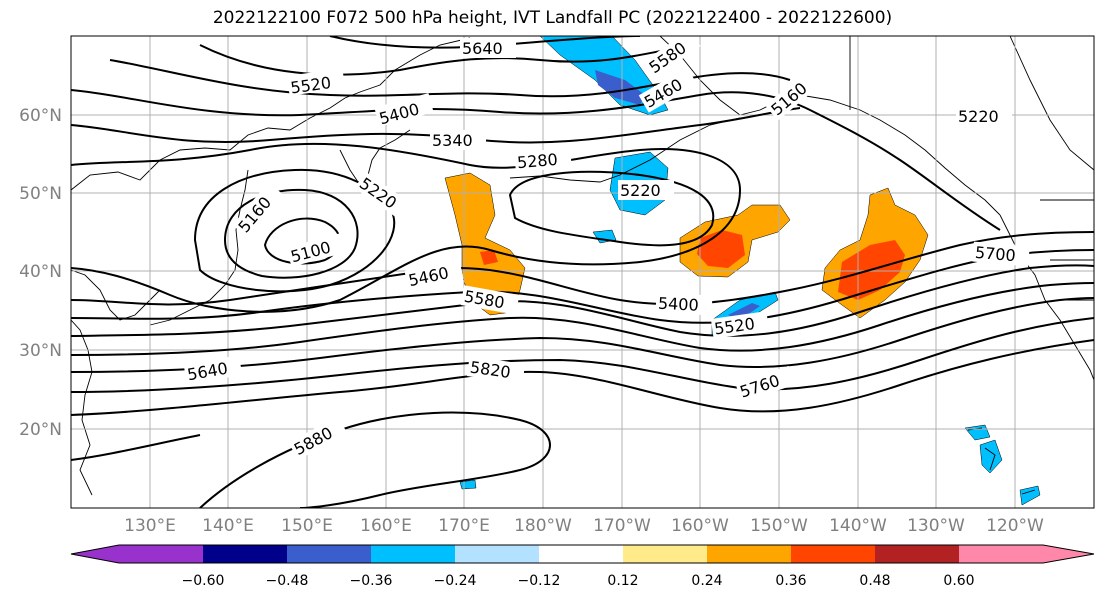  Describe the element at coordinates (620, 87) in the screenshot. I see `negative-ivt-core-north` at that location.